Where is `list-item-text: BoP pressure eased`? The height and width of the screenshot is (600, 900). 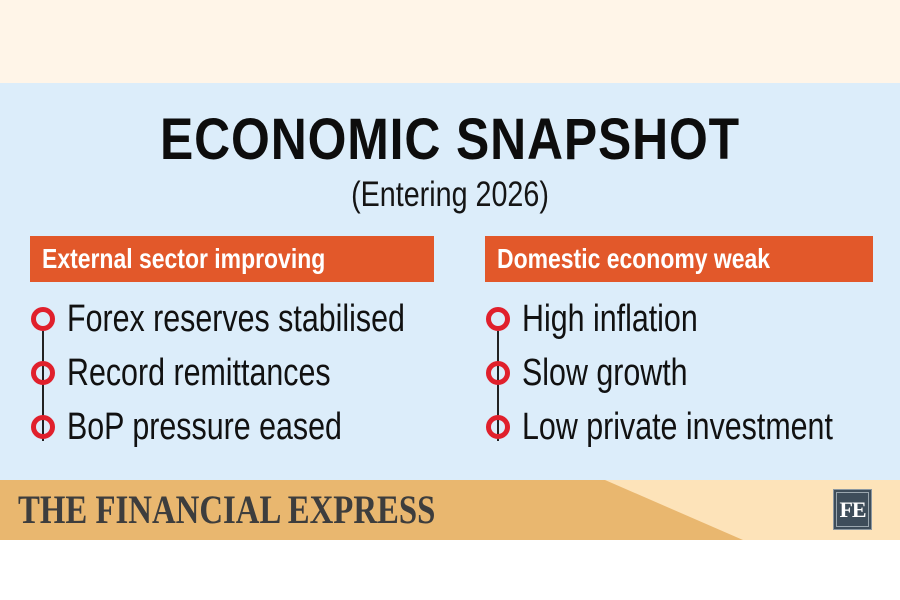
list-item-text: BoP pressure eased is located at coordinates (204, 426).